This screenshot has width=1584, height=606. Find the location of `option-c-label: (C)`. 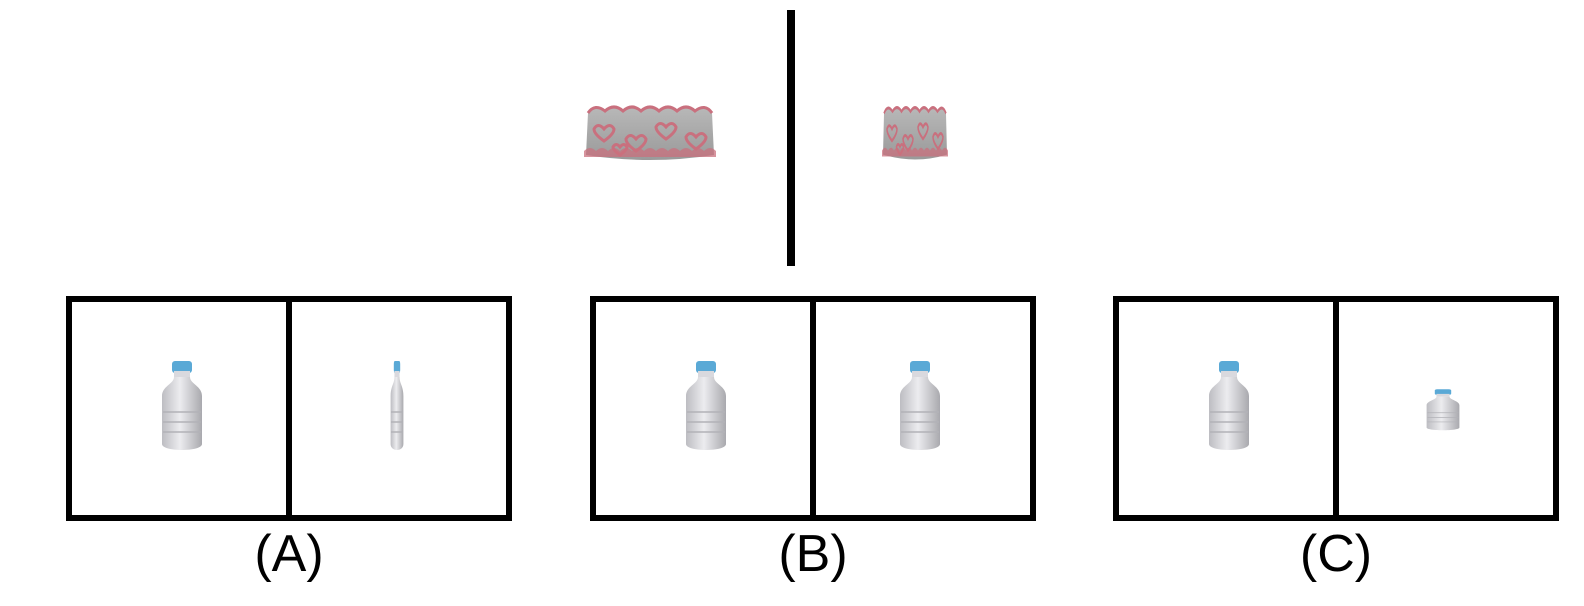

option-c-label: (C) is located at coordinates (1336, 554).